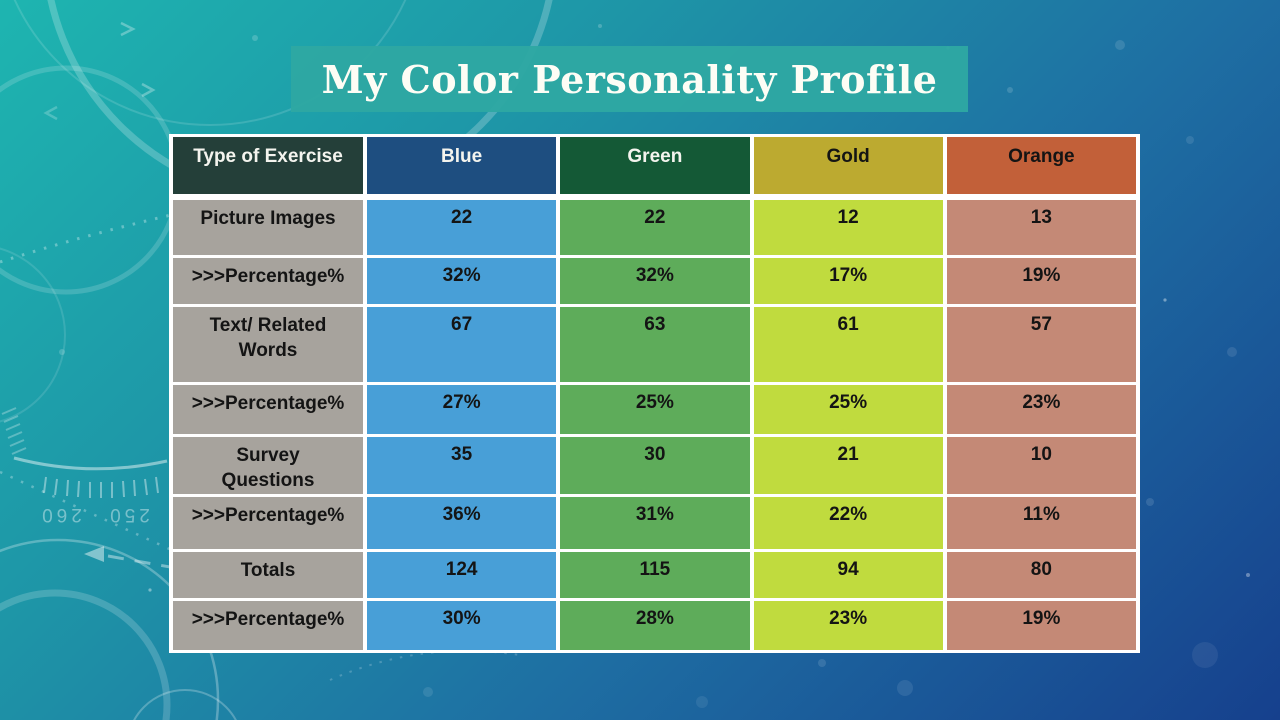  What do you see at coordinates (848, 227) in the screenshot?
I see `cell-gold: 12` at bounding box center [848, 227].